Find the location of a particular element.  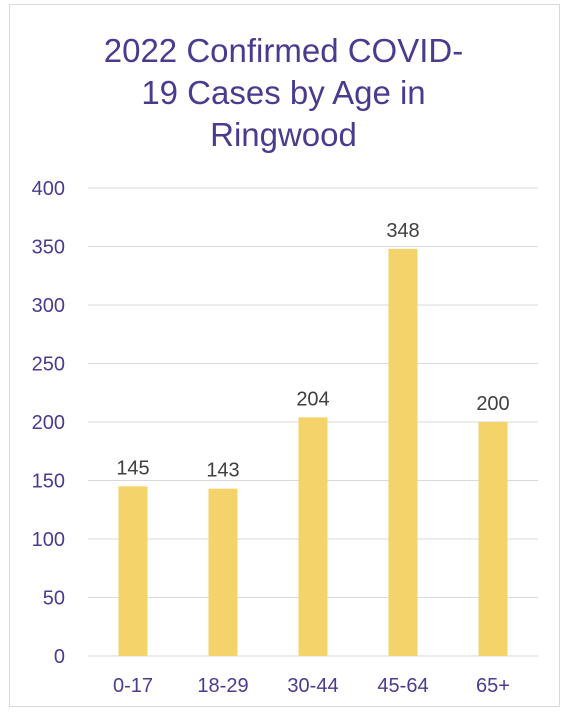

y-tick-label: 300 is located at coordinates (48, 306).